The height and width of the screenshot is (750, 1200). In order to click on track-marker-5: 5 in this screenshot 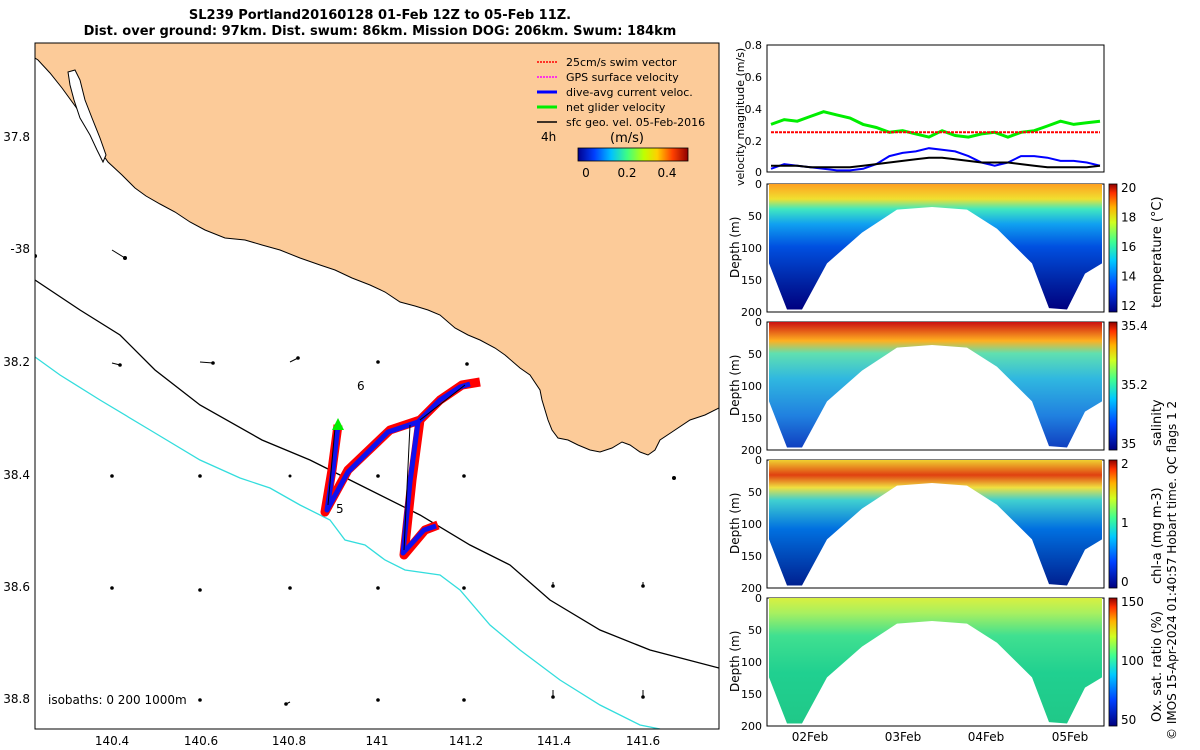, I will do `click(340, 509)`.